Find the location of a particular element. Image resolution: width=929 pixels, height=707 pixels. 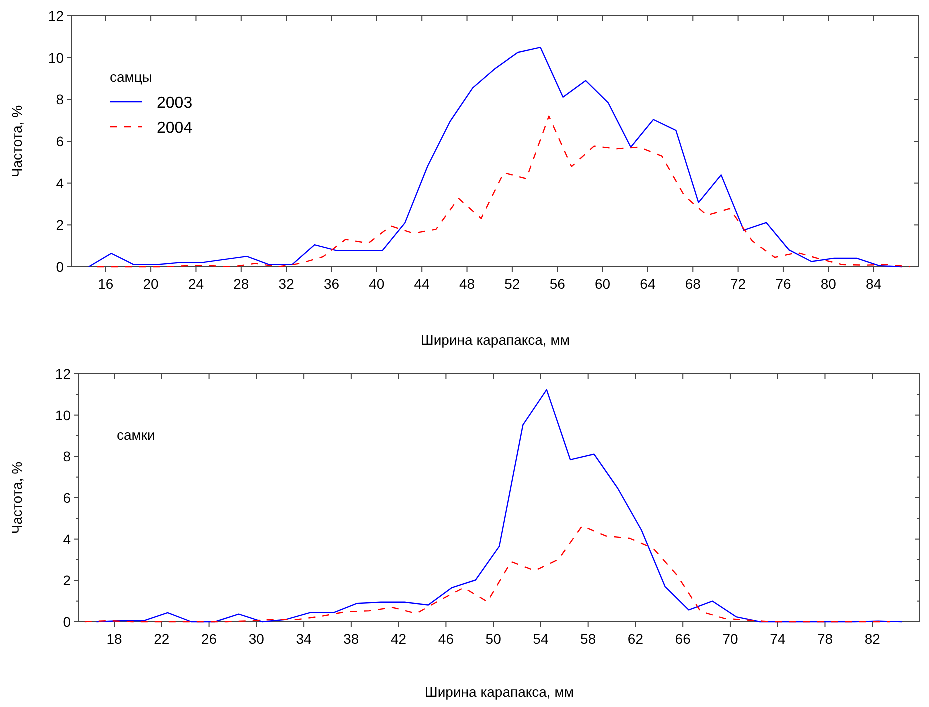

x-tick-label: 46 is located at coordinates (446, 639).